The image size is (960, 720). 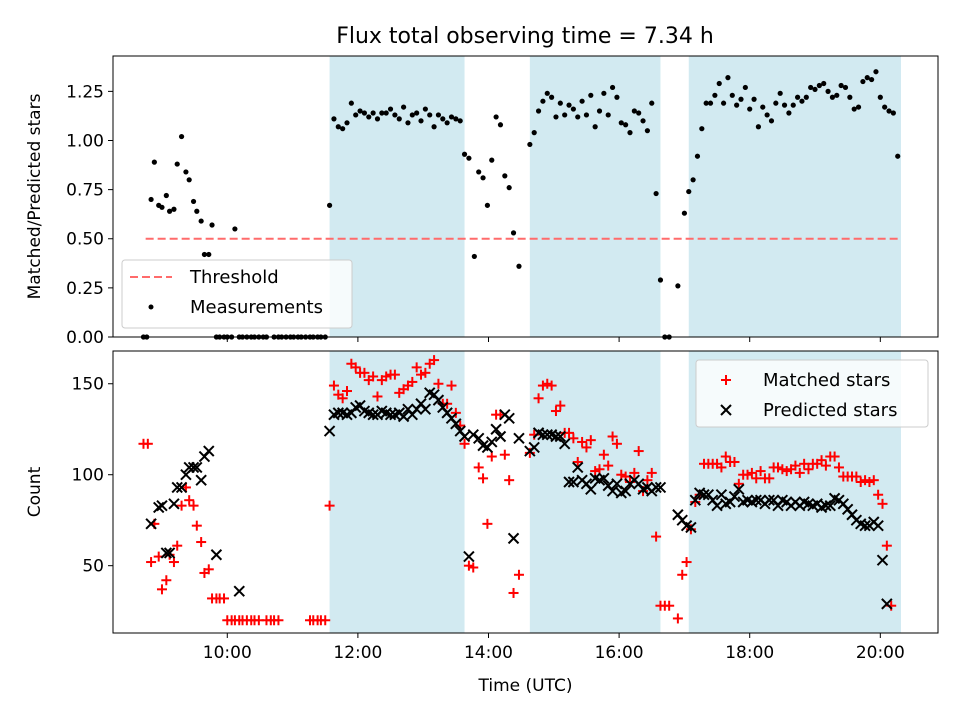 What do you see at coordinates (619, 653) in the screenshot?
I see `x-tick-label: 16:00` at bounding box center [619, 653].